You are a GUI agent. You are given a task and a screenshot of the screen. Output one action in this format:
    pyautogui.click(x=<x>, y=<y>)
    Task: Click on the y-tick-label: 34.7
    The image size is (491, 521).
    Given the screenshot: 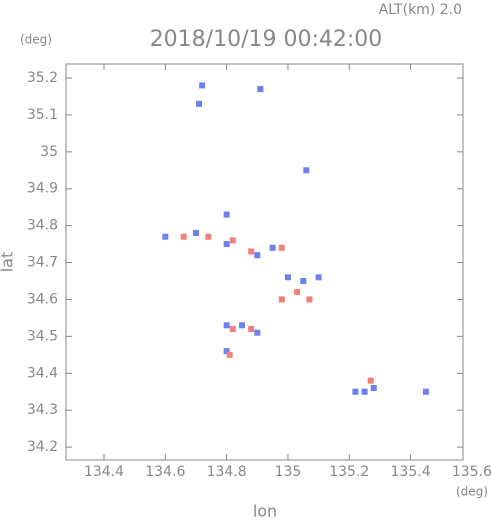 What is the action you would take?
    pyautogui.click(x=42, y=263)
    